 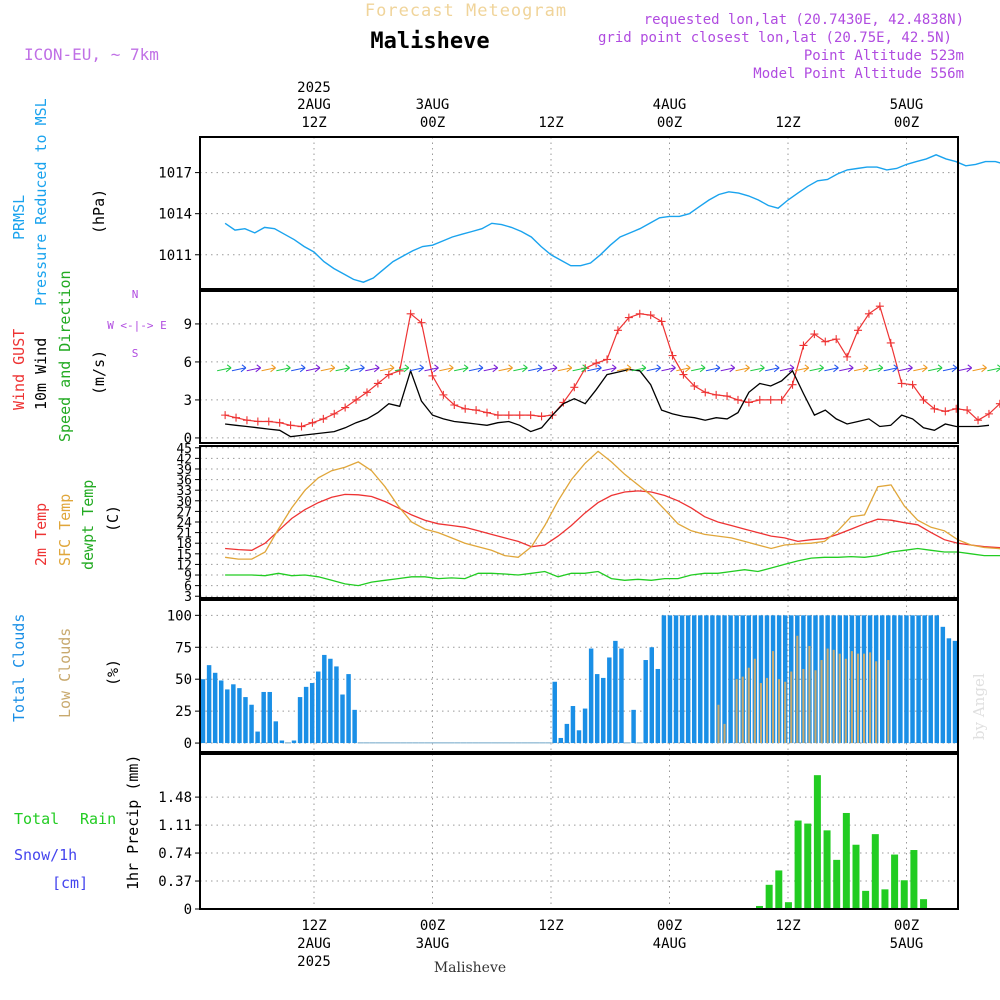 I want to click on pressure-frame, so click(x=579, y=213).